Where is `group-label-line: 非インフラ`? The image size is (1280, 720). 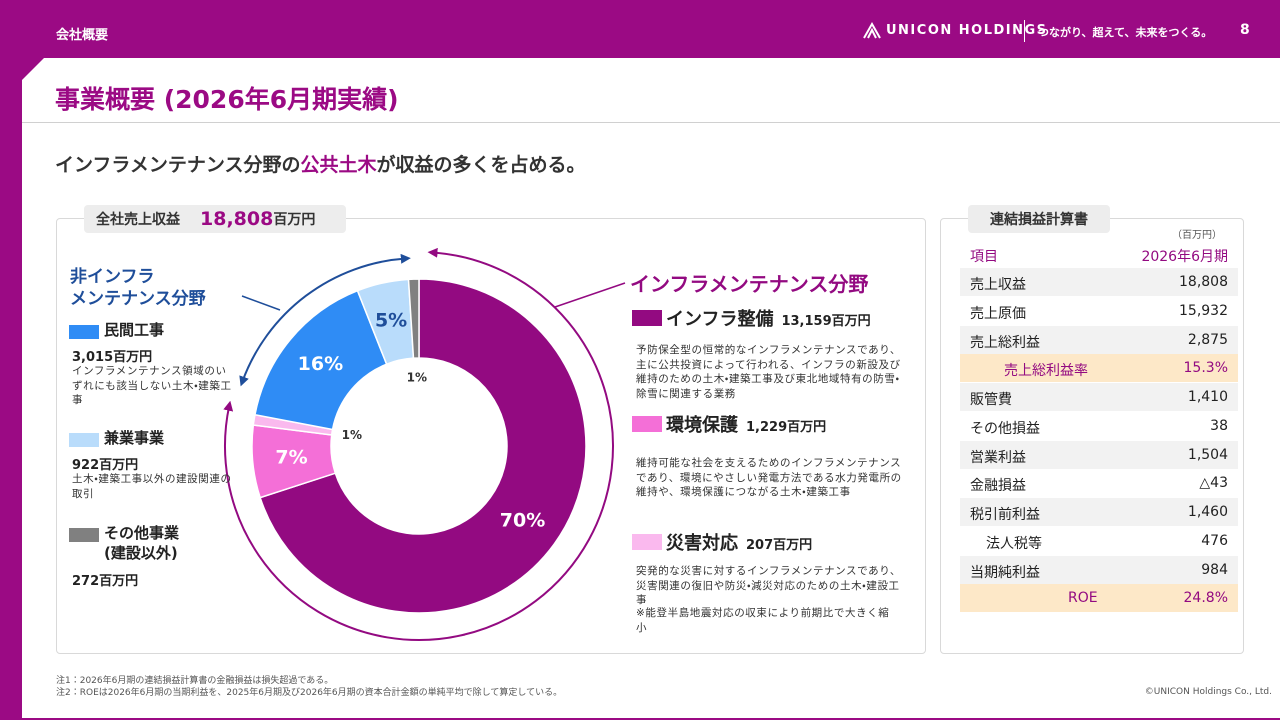 group-label-line: 非インフラ is located at coordinates (112, 277).